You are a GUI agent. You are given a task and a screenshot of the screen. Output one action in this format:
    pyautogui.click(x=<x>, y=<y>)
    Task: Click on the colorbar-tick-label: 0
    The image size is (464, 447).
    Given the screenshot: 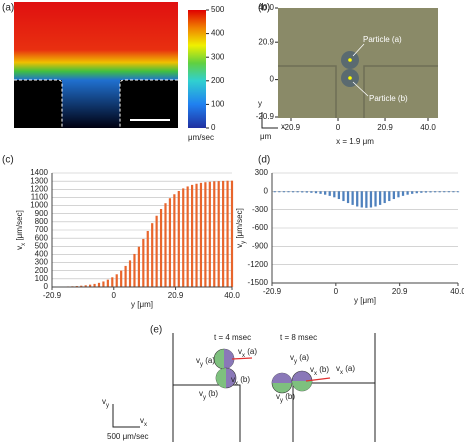 What is the action you would take?
    pyautogui.click(x=213, y=127)
    